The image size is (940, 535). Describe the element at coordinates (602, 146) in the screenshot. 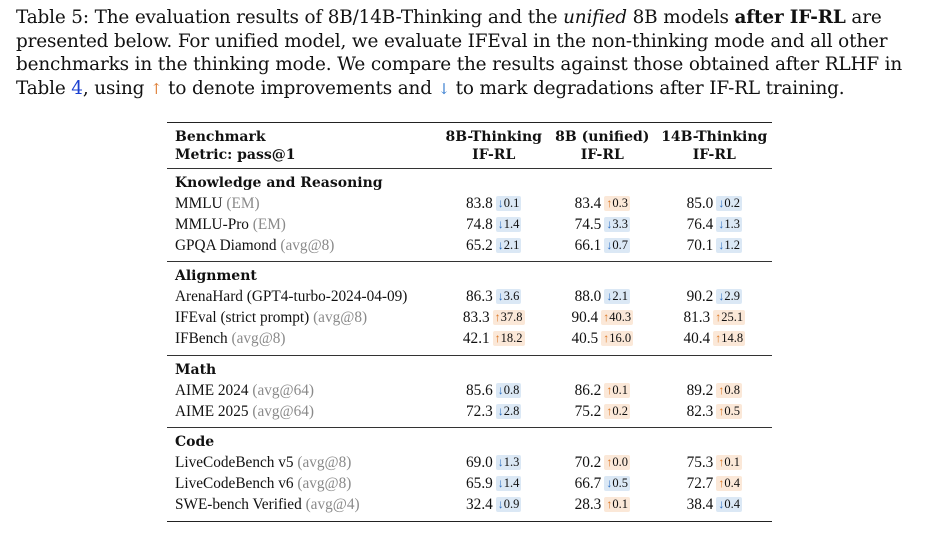

I see `header-col-8b-unified: 8B (unified) IF-RL` at that location.